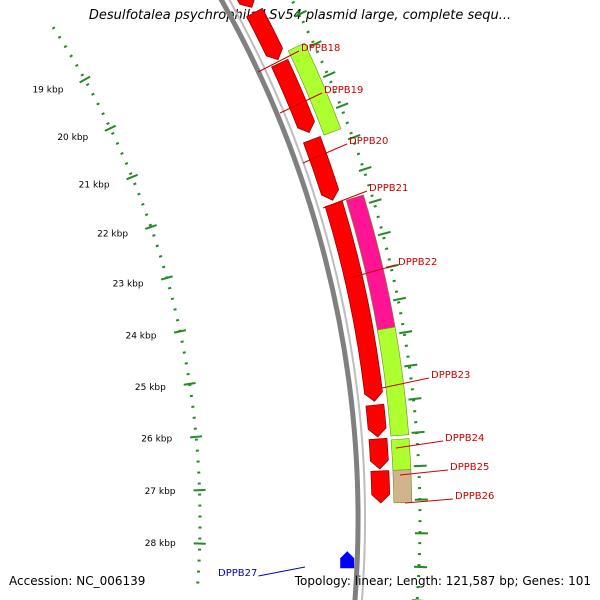  What do you see at coordinates (343, 90) in the screenshot?
I see `gene-label: DPPB19` at bounding box center [343, 90].